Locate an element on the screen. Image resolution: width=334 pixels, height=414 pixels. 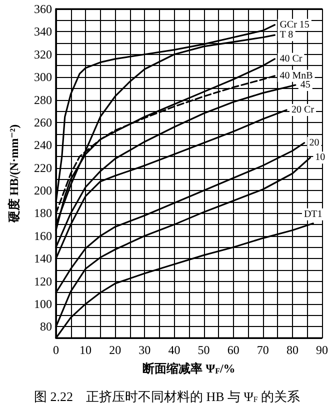
x-tick-label: 80 is located at coordinates (292, 350).